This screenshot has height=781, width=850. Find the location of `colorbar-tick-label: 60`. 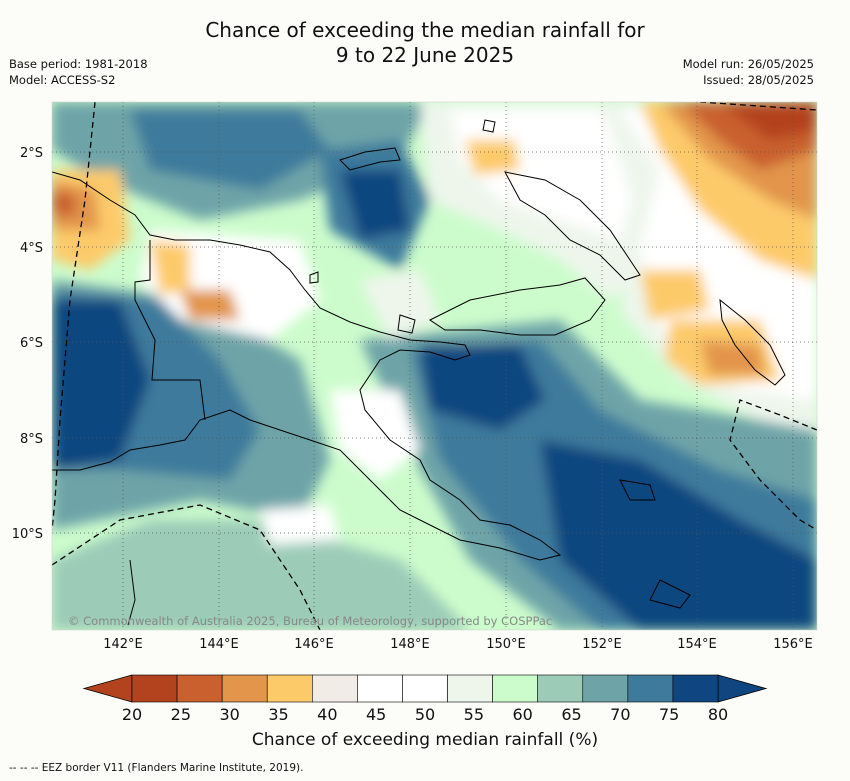

colorbar-tick-label: 60 is located at coordinates (522, 714).